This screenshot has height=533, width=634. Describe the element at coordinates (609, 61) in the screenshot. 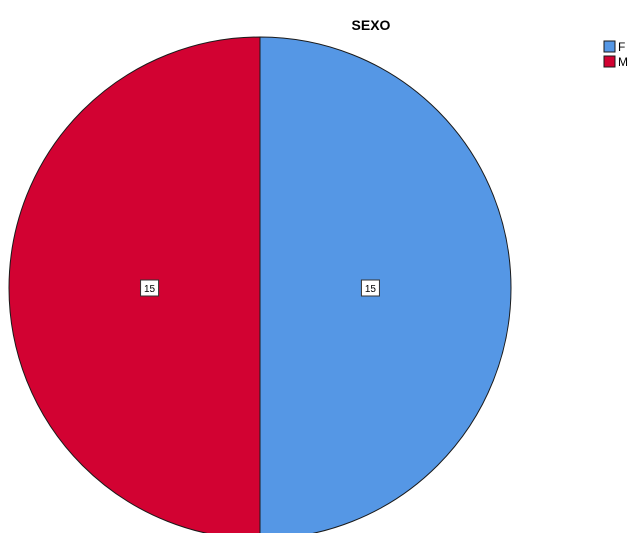

I see `legend-swatch-m` at that location.